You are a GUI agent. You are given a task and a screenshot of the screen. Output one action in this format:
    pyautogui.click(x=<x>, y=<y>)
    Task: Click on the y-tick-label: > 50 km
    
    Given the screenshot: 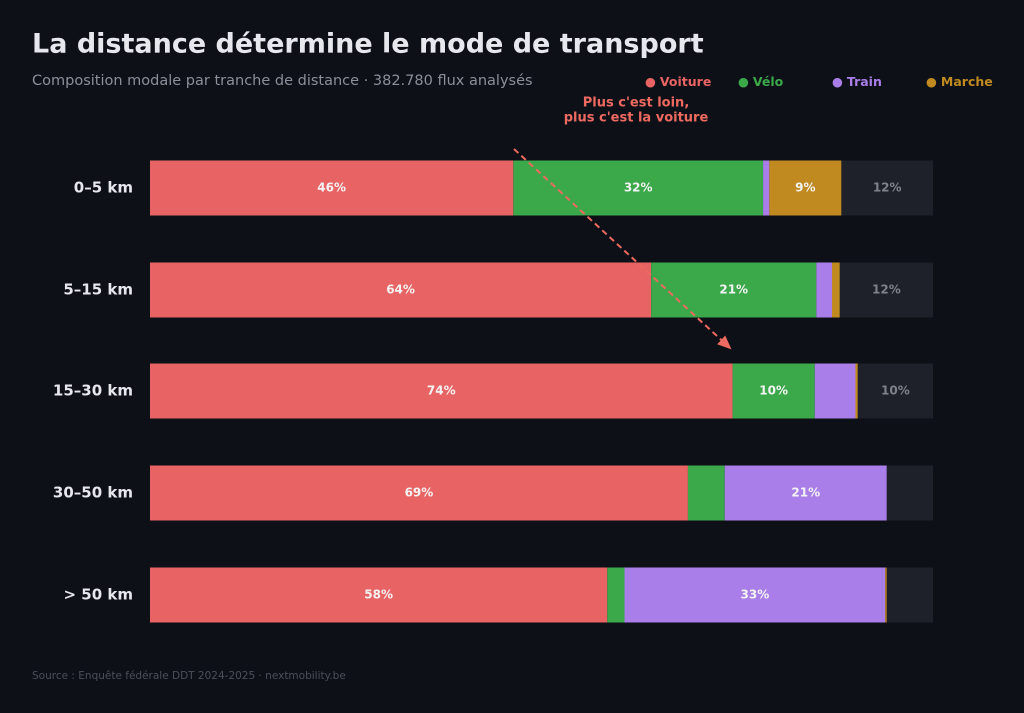 What is the action you would take?
    pyautogui.click(x=99, y=595)
    